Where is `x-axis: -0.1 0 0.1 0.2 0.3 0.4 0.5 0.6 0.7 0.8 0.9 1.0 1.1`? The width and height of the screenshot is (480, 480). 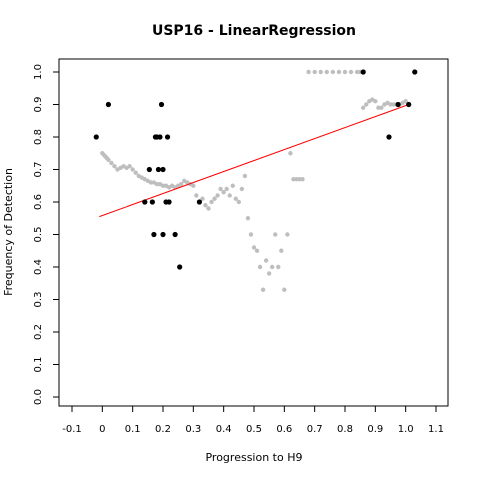 x-axis: -0.1 0 0.1 0.2 0.3 0.4 0.5 0.6 0.7 0.8 0.9 1.0 1.1 is located at coordinates (253, 420).